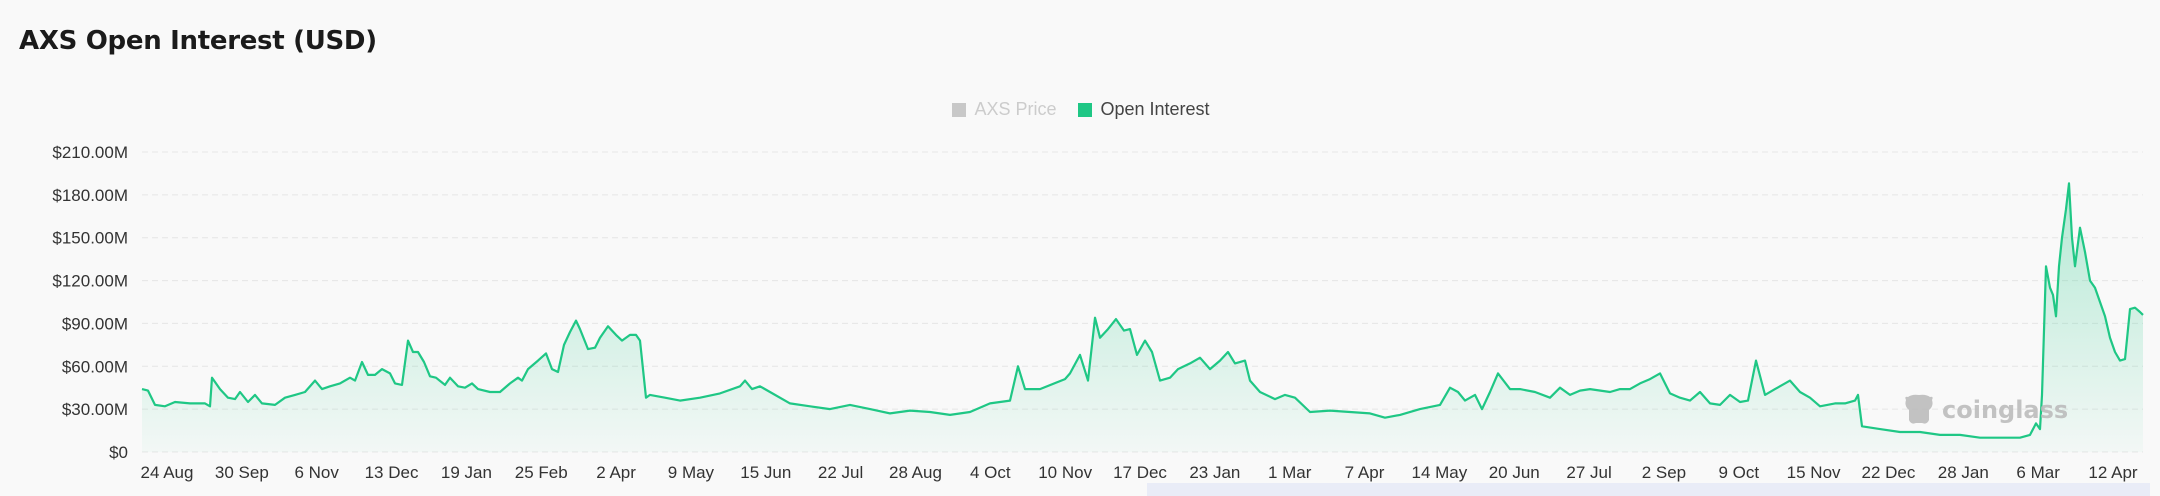  I want to click on bottom-overlay-panel, so click(1648, 489).